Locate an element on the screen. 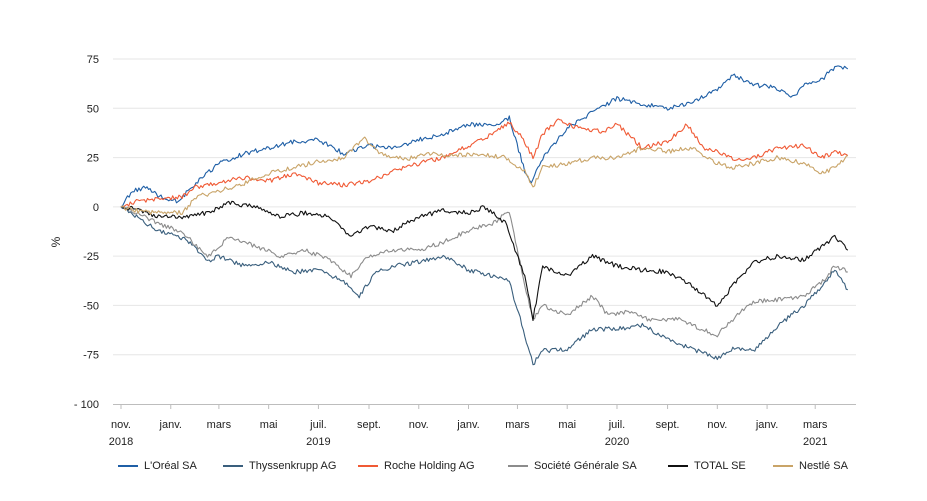  y-tick-label: - 100 is located at coordinates (86, 405).